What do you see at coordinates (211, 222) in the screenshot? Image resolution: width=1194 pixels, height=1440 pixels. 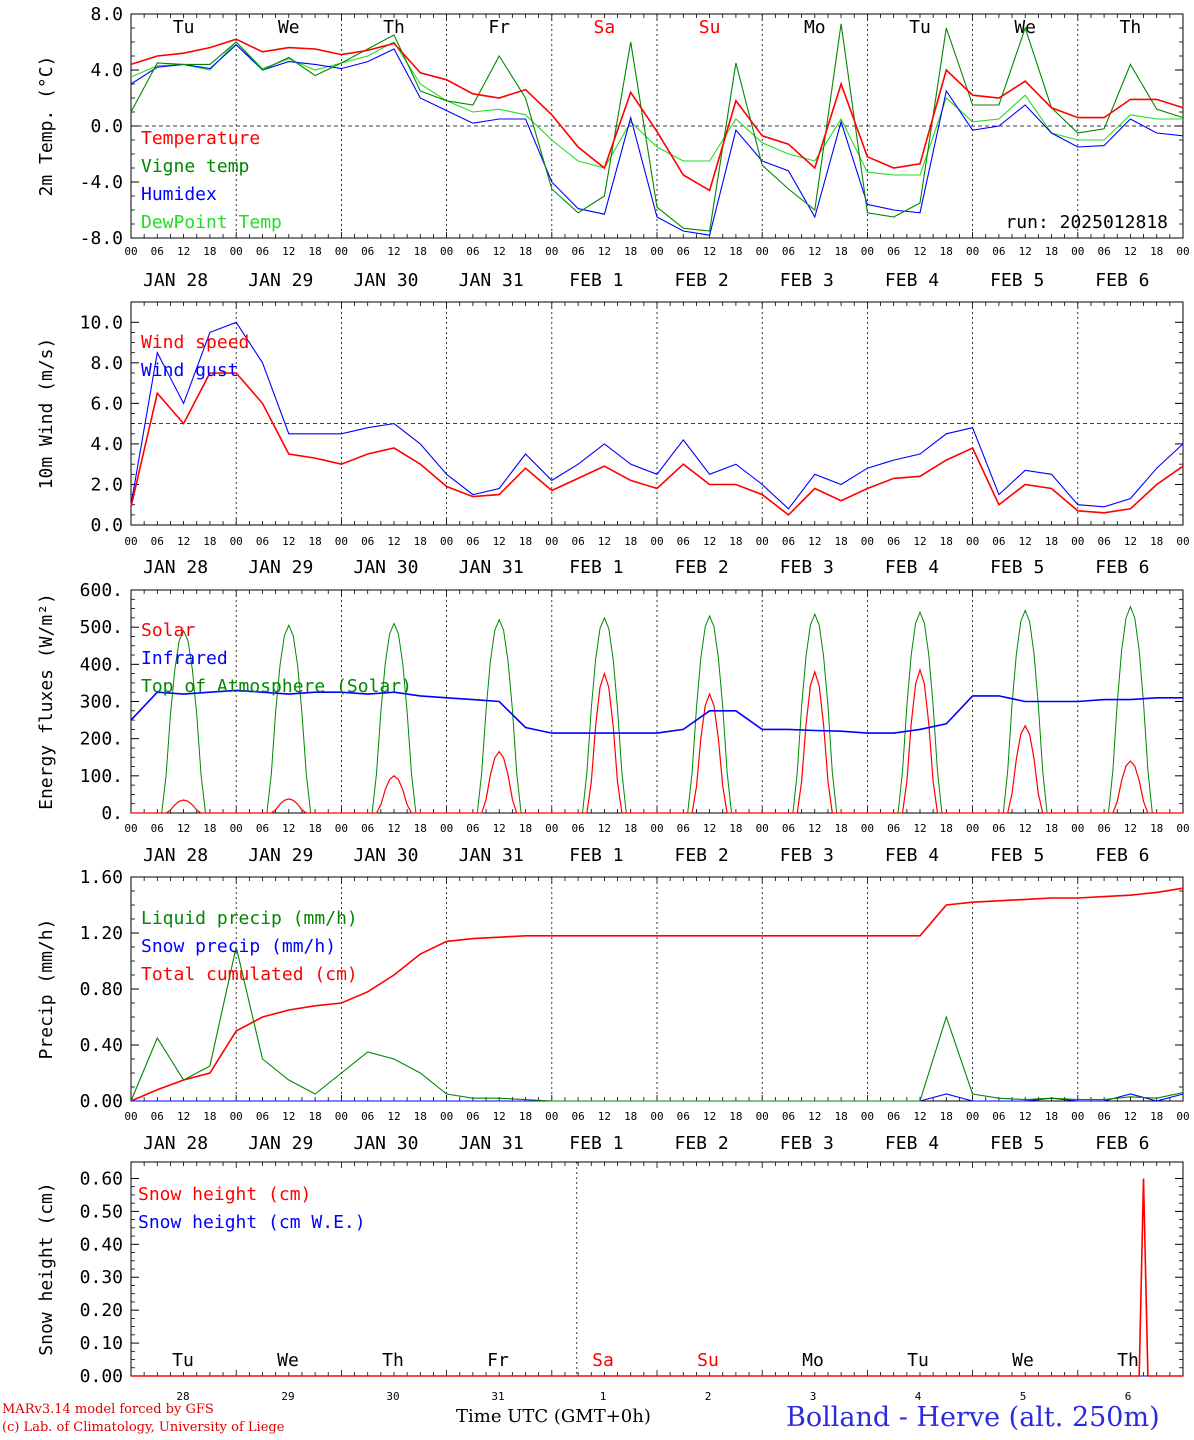 I see `legend-entry: DewPoint Temp` at bounding box center [211, 222].